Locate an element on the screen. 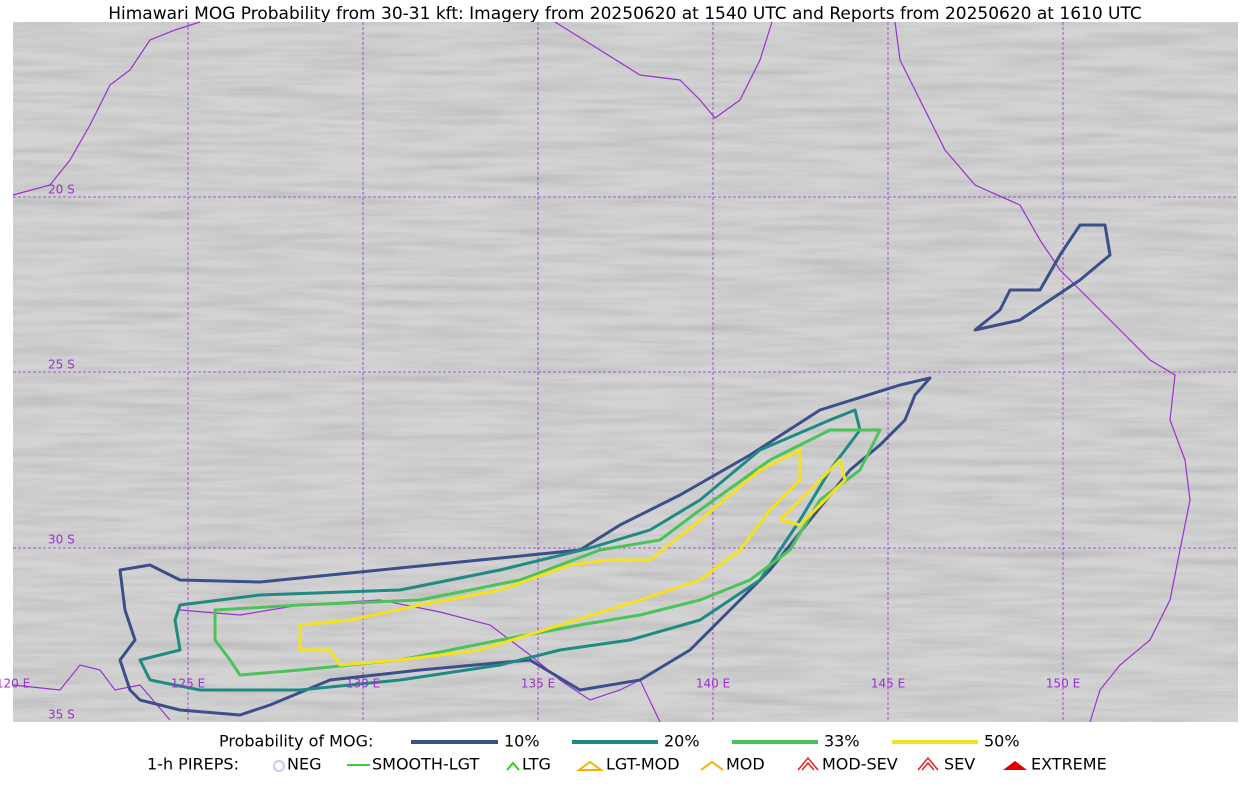 Image resolution: width=1250 pixels, height=786 pixels. lat-label: 20 S is located at coordinates (61, 190).